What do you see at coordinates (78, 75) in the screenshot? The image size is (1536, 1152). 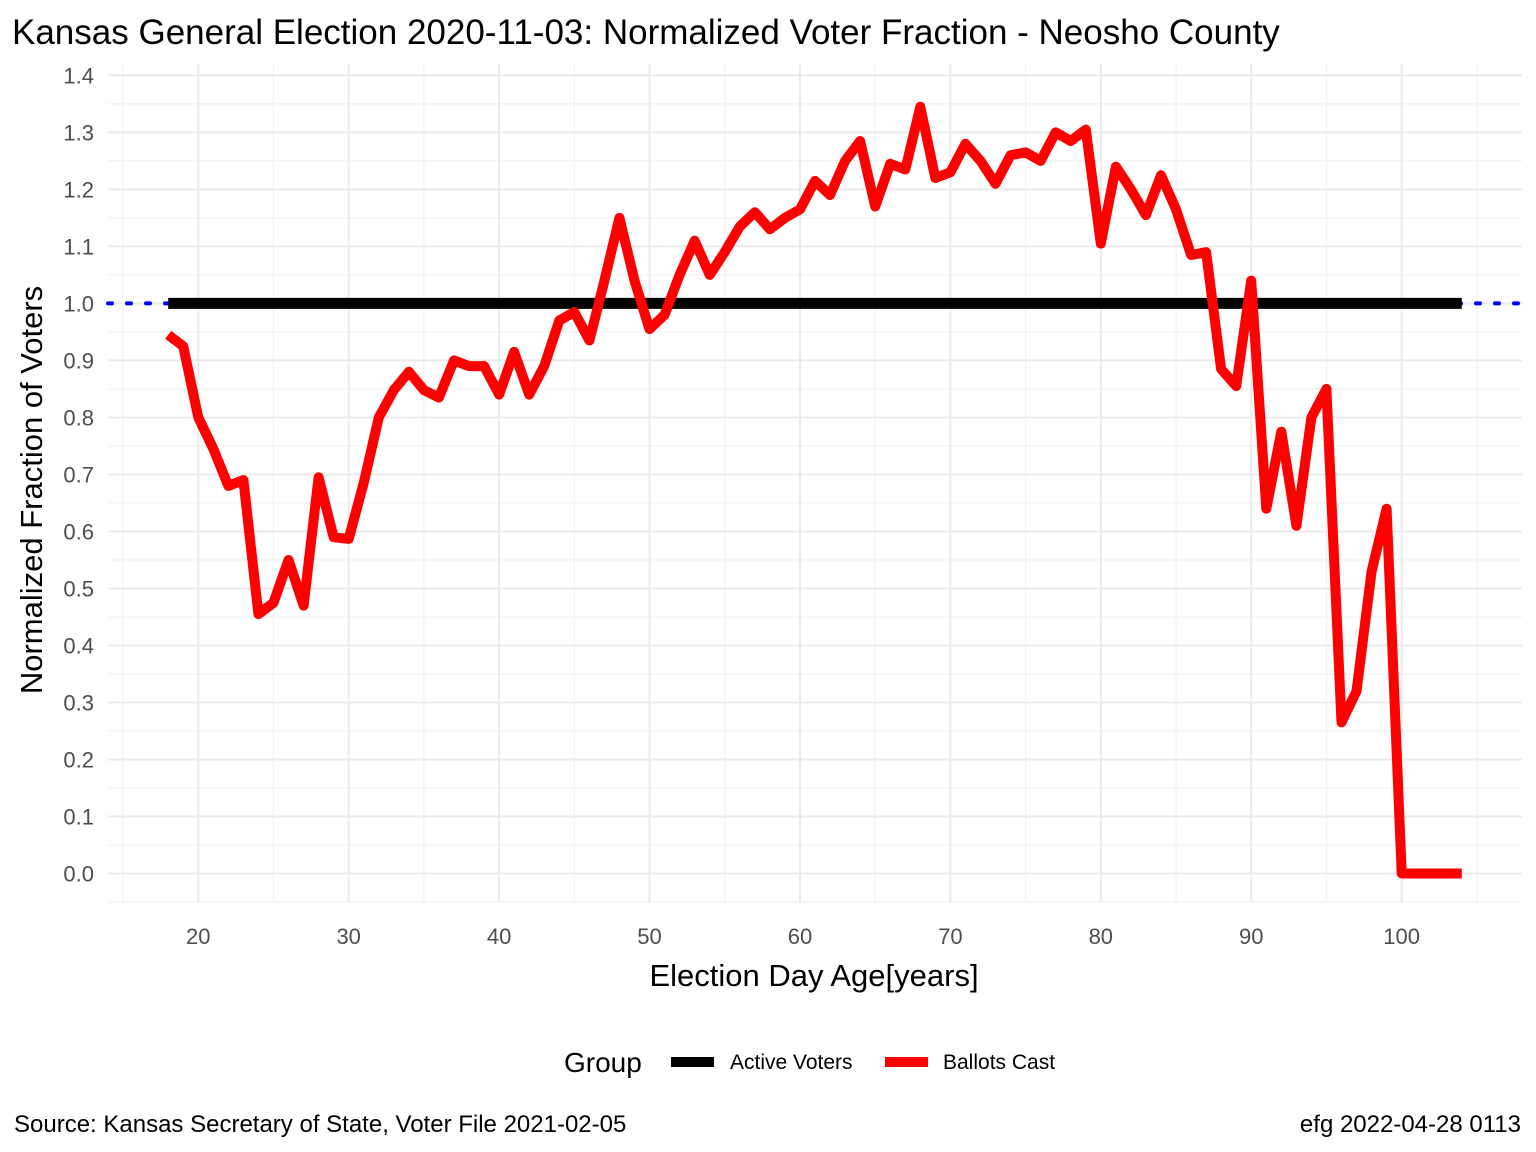 I see `y-tick-label: 1.4` at bounding box center [78, 75].